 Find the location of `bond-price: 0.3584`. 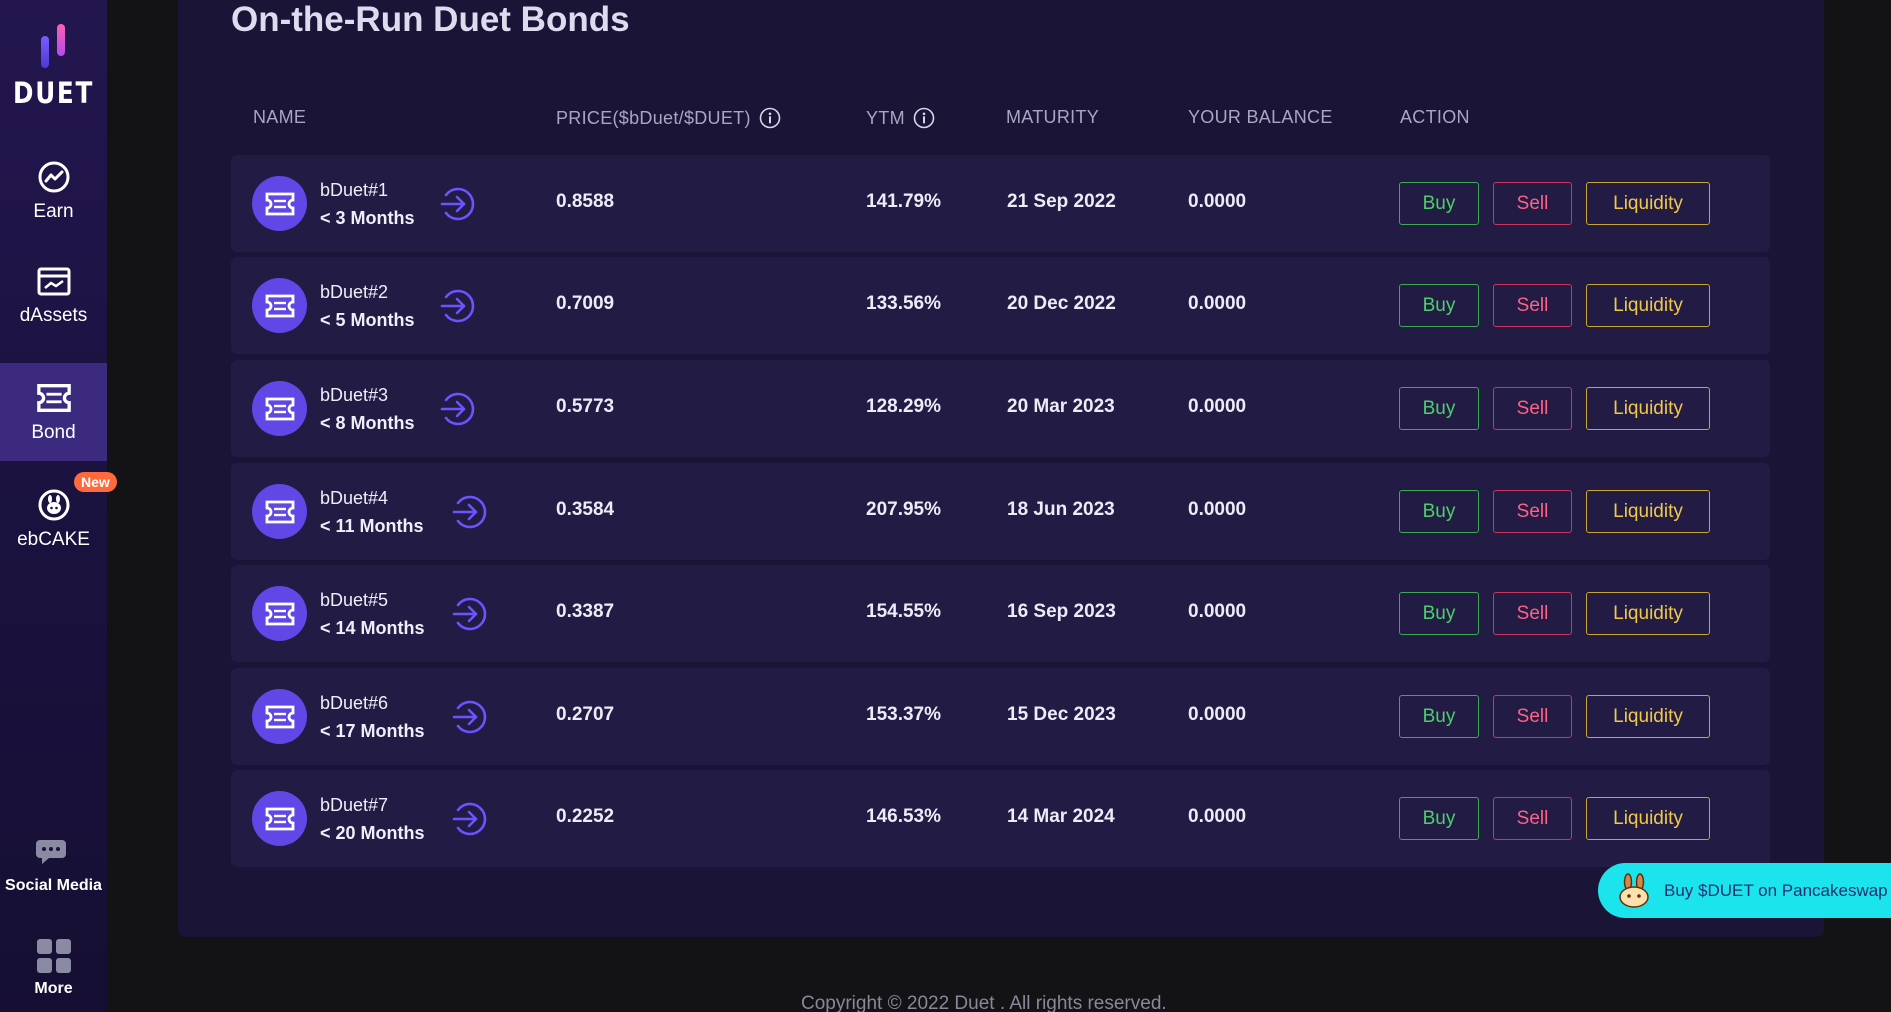

bond-price: 0.3584 is located at coordinates (585, 509).